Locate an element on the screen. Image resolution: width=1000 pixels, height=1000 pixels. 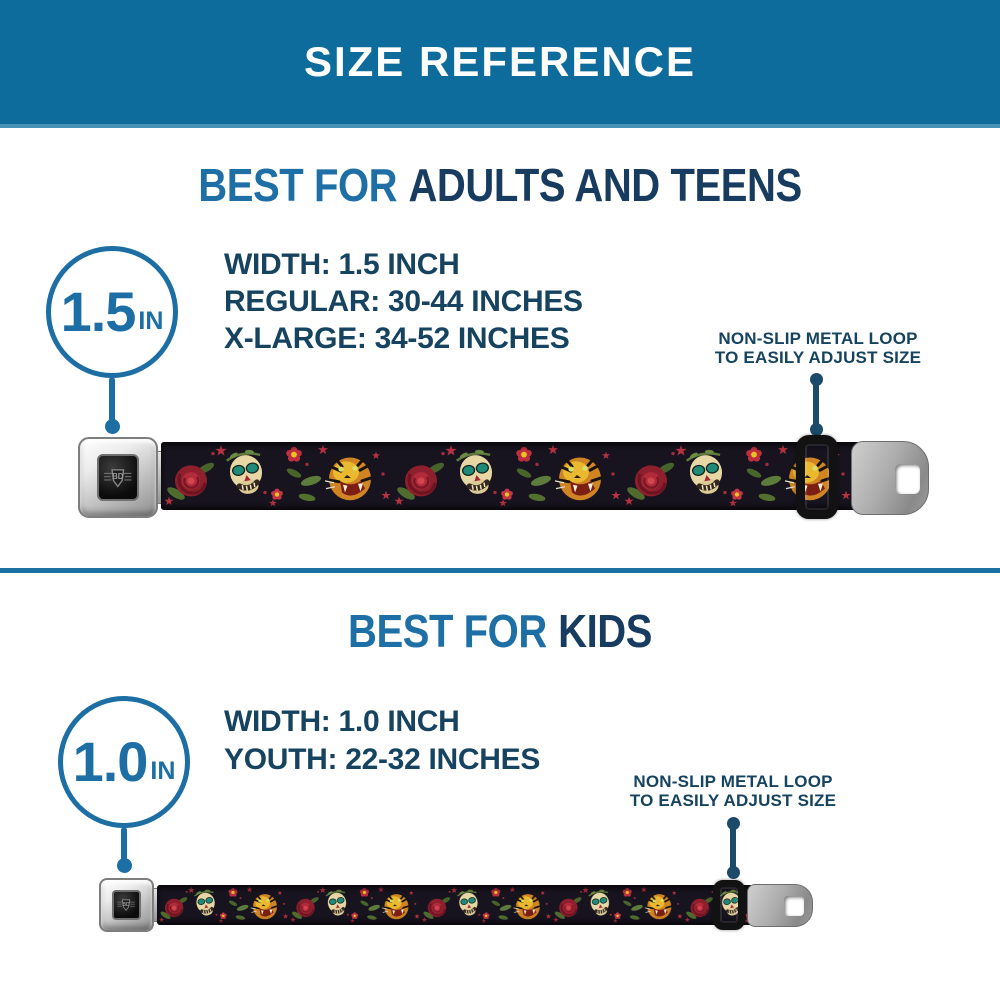
spec-line: WIDTH: 1.5 INCH is located at coordinates (342, 264).